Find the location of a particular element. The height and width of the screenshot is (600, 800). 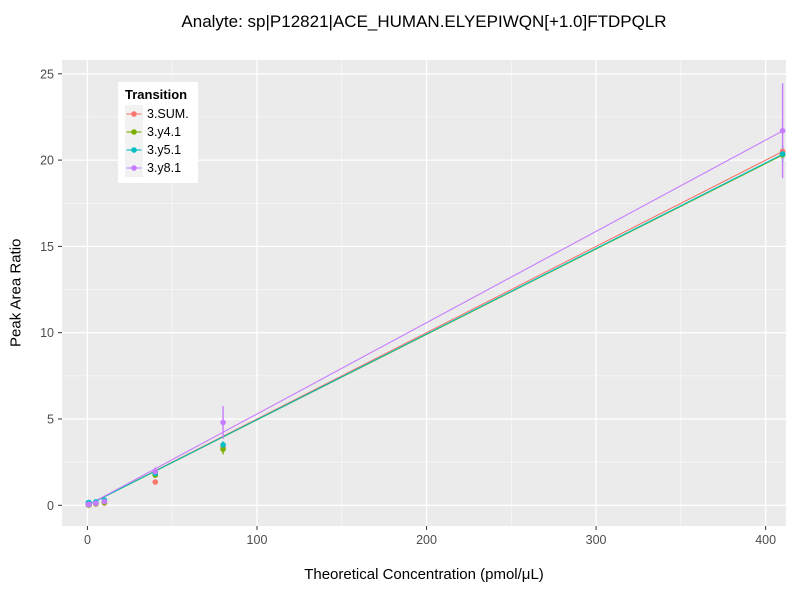

legend-item-label: 3.y5.1 is located at coordinates (164, 150).